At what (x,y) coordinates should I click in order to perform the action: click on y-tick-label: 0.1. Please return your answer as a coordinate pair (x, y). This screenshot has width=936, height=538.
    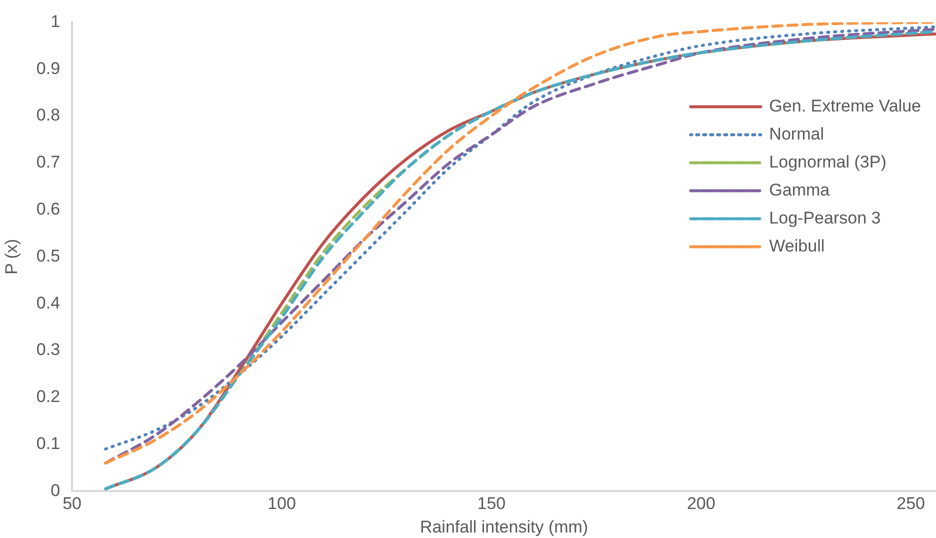
    Looking at the image, I should click on (48, 443).